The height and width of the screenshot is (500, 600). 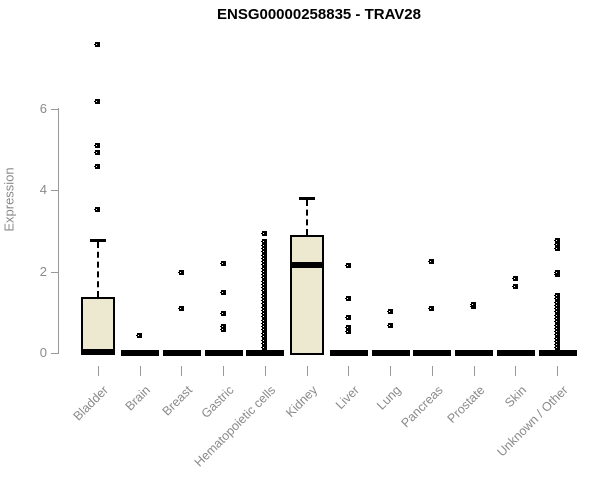 I want to click on x-axis-category-label: Pancreas, so click(x=422, y=407).